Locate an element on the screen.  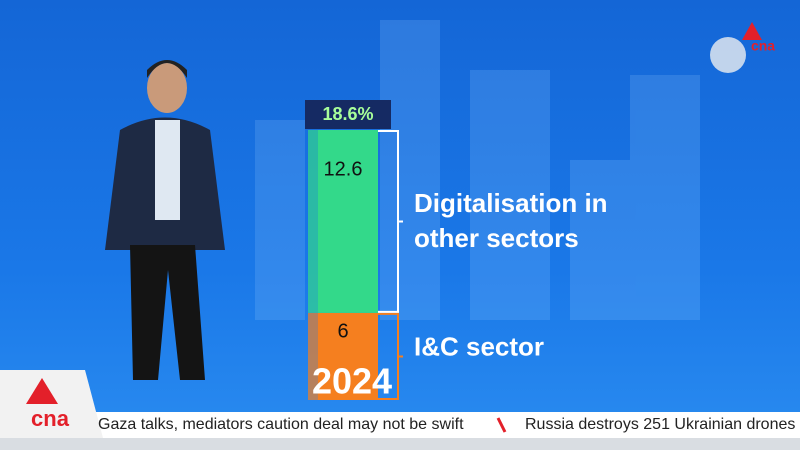
brand-mark: cna is located at coordinates (742, 47).